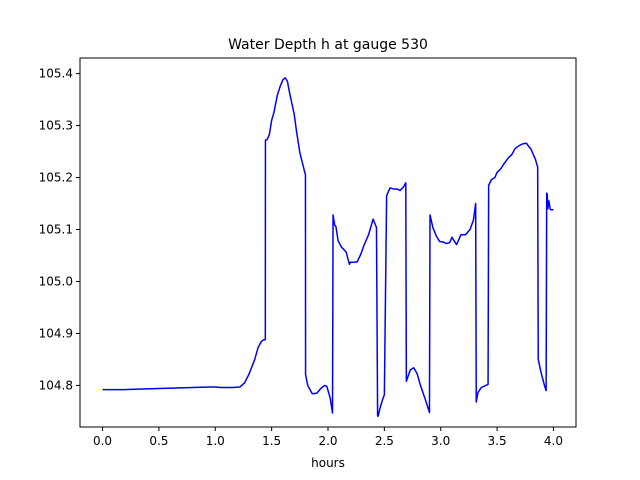  Describe the element at coordinates (56, 74) in the screenshot. I see `y-tick-label: 105.4` at that location.